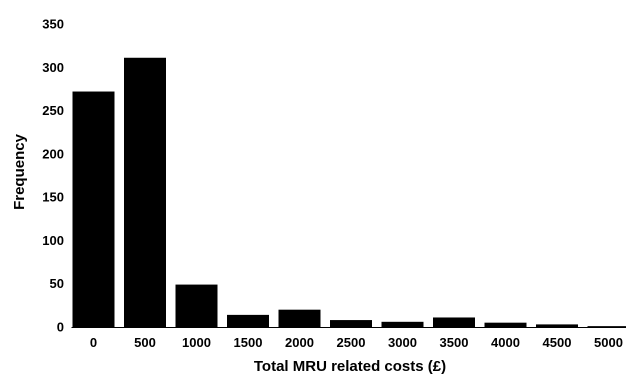 The height and width of the screenshot is (377, 626). I want to click on y-tick-label: 50, so click(57, 283).